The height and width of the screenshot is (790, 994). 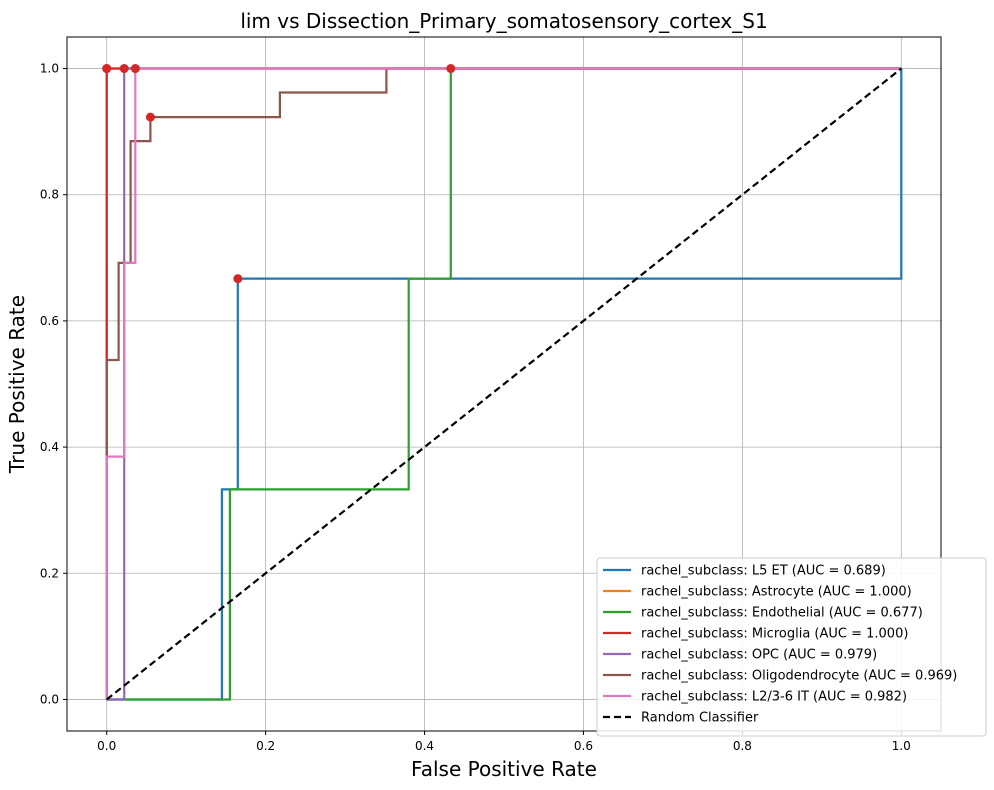 I want to click on marker-layer, so click(x=279, y=174).